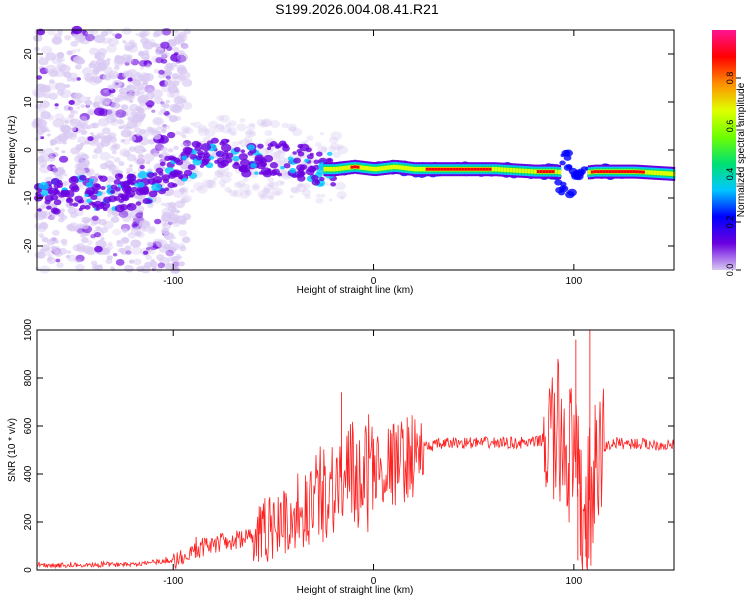 The height and width of the screenshot is (600, 750). Describe the element at coordinates (730, 174) in the screenshot. I see `colorbar-tick-label: 0.4` at that location.